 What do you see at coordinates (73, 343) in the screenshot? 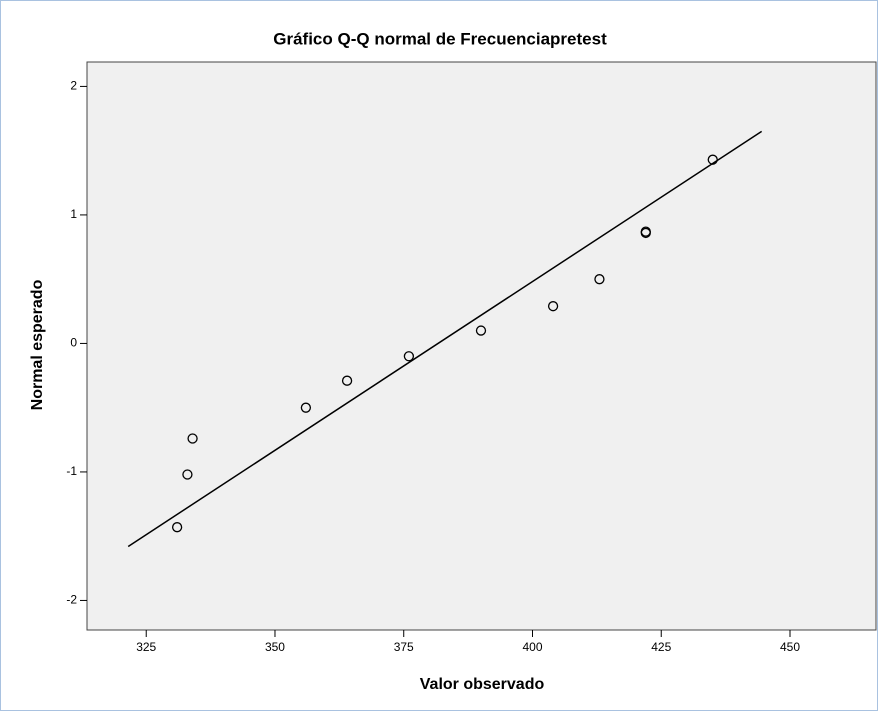
I see `y-tick-label: 0` at bounding box center [73, 343].